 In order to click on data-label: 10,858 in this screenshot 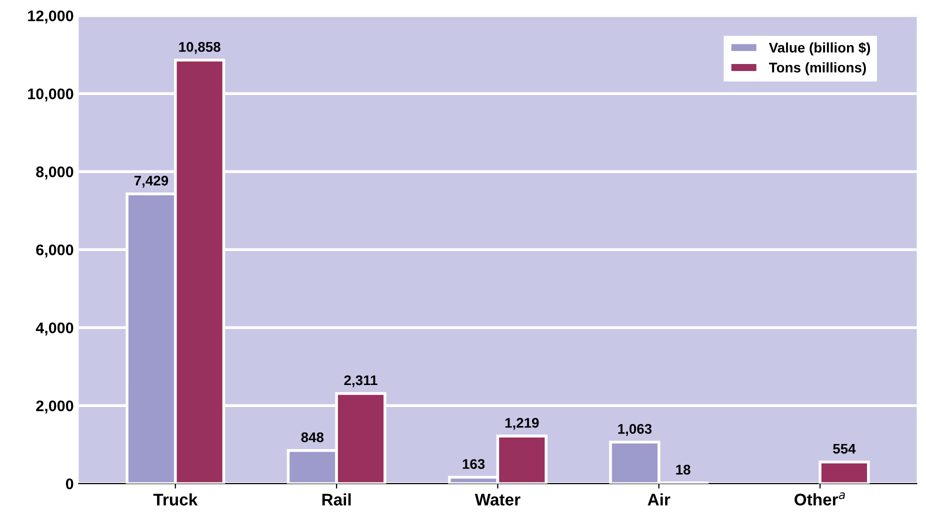, I will do `click(199, 48)`.